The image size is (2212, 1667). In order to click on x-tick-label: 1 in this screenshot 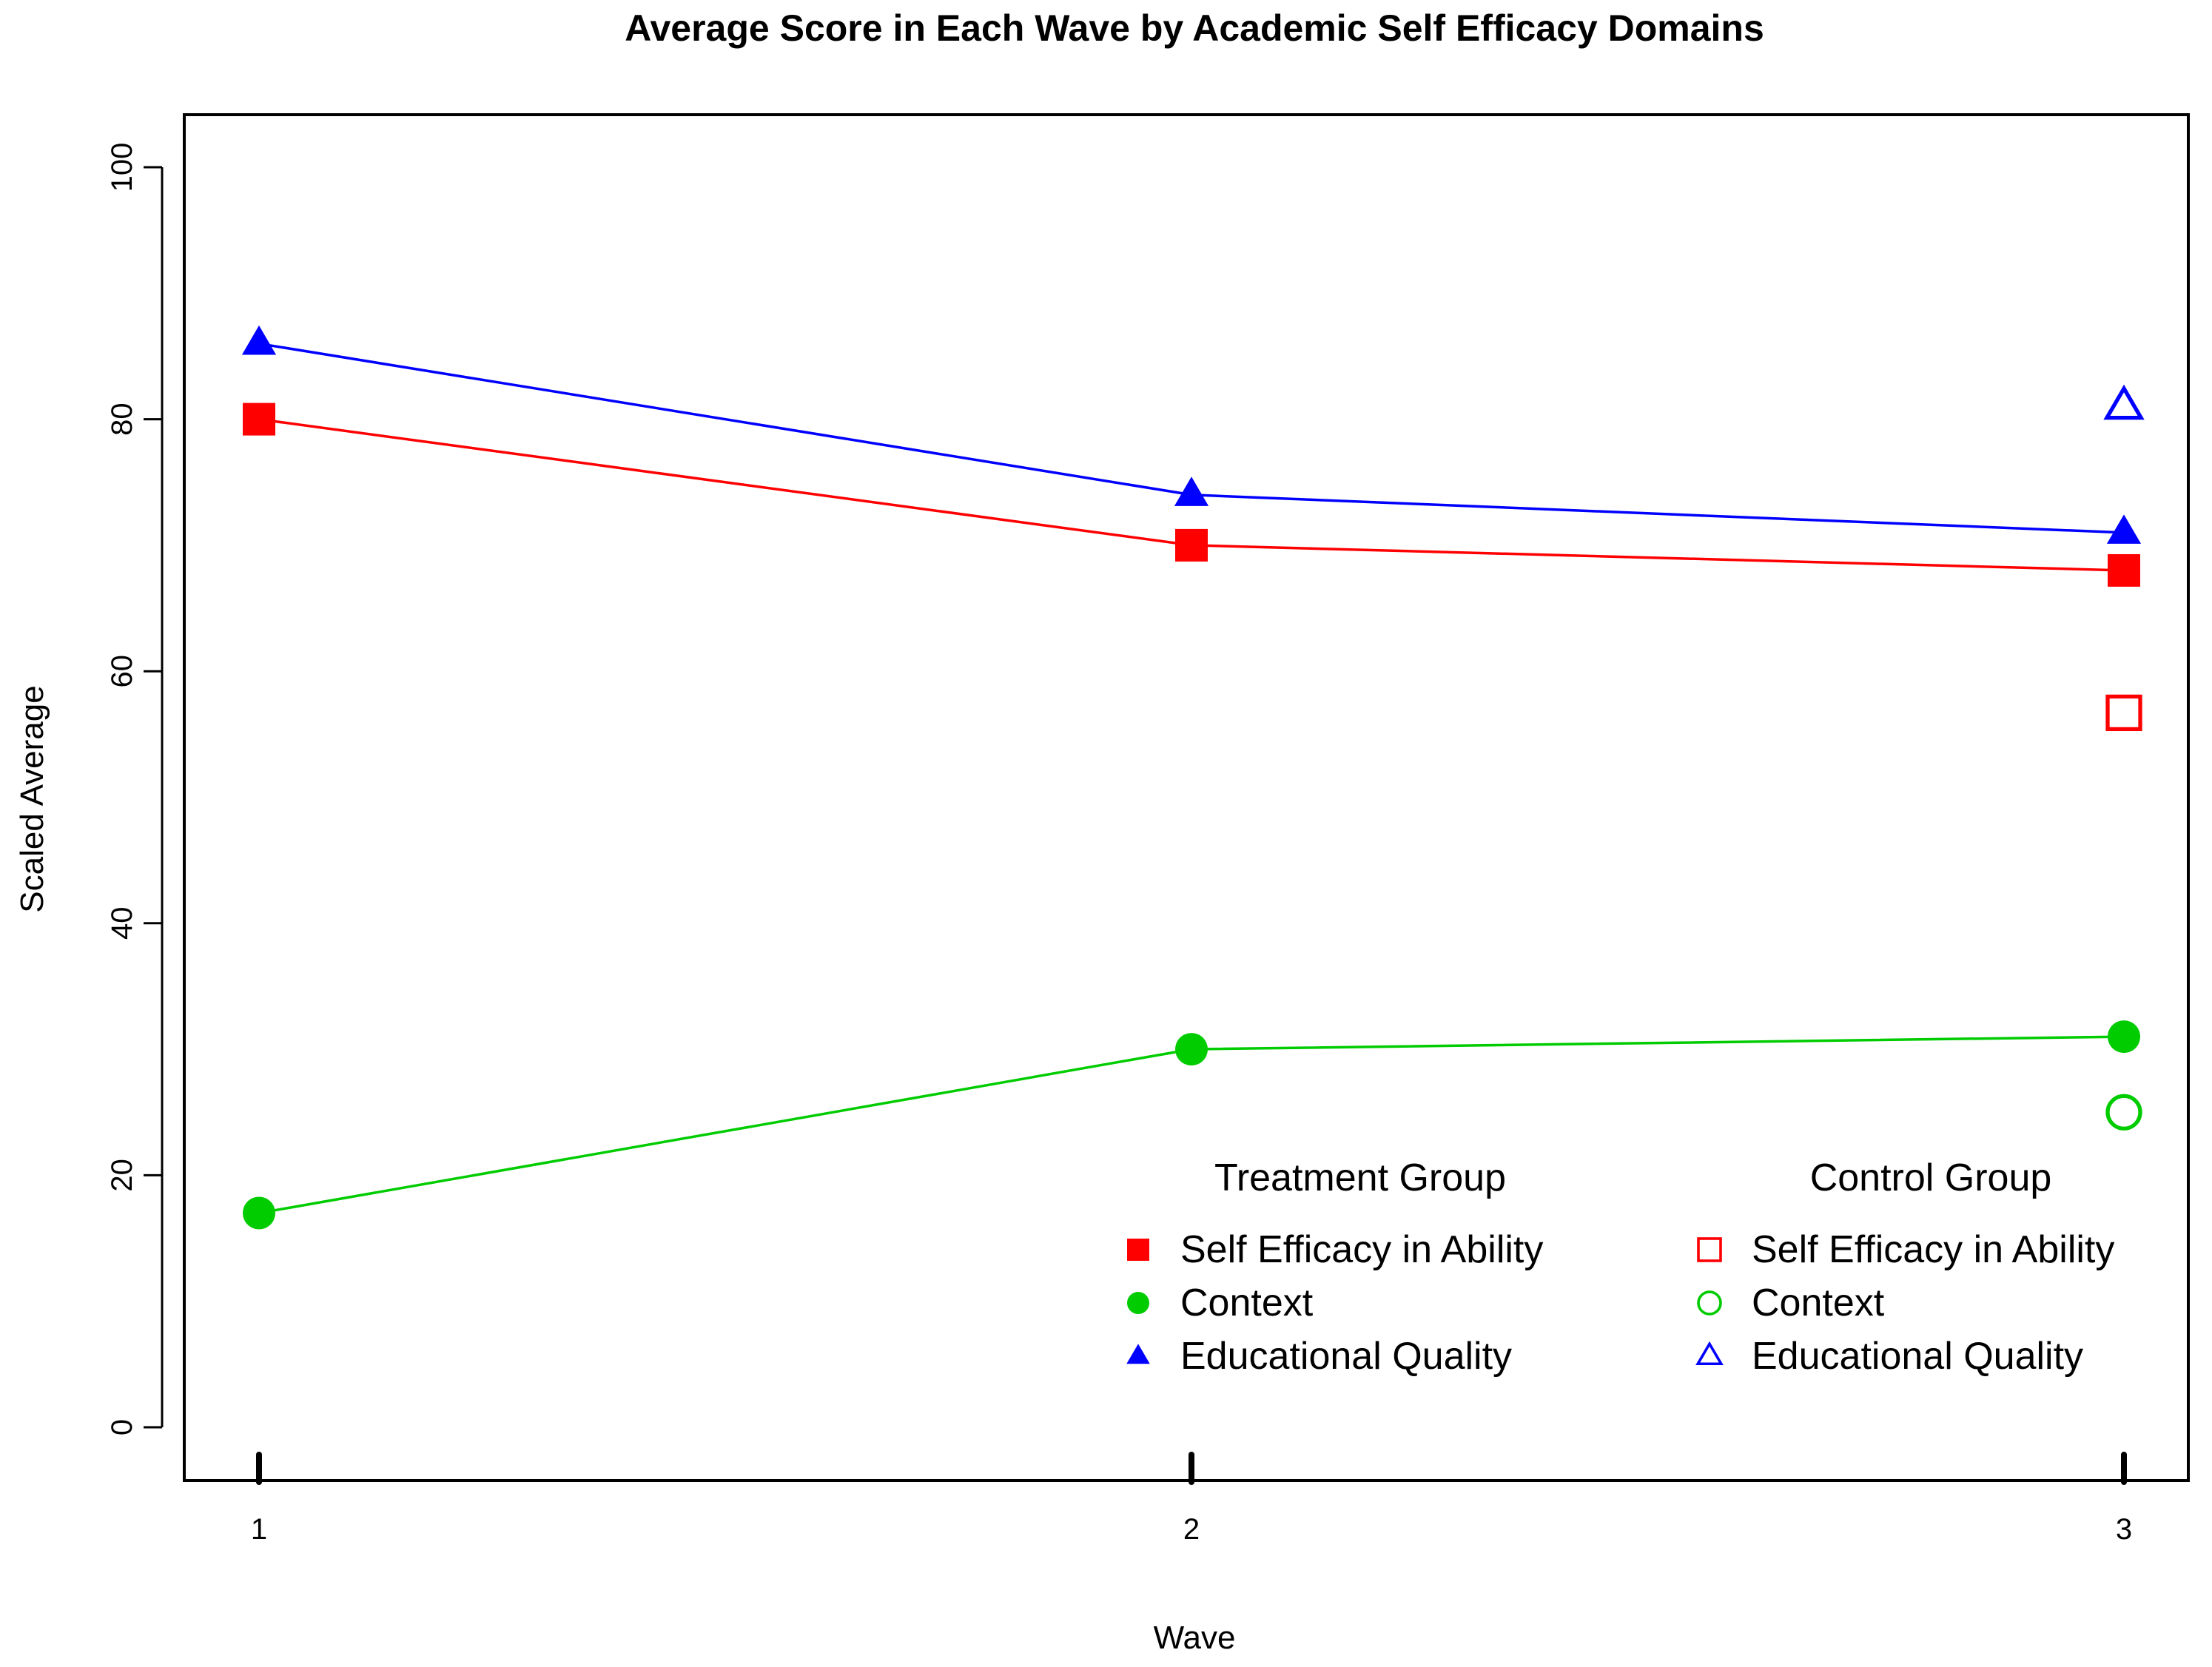, I will do `click(259, 1530)`.